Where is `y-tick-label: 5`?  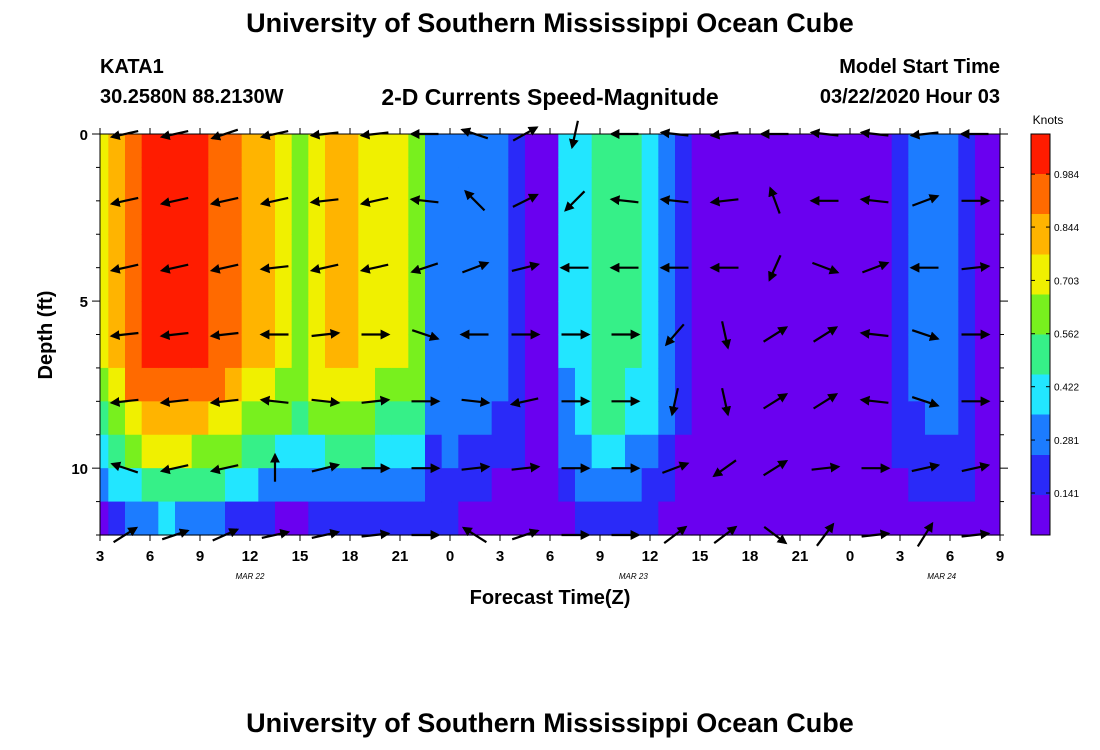
y-tick-label: 5 is located at coordinates (84, 302).